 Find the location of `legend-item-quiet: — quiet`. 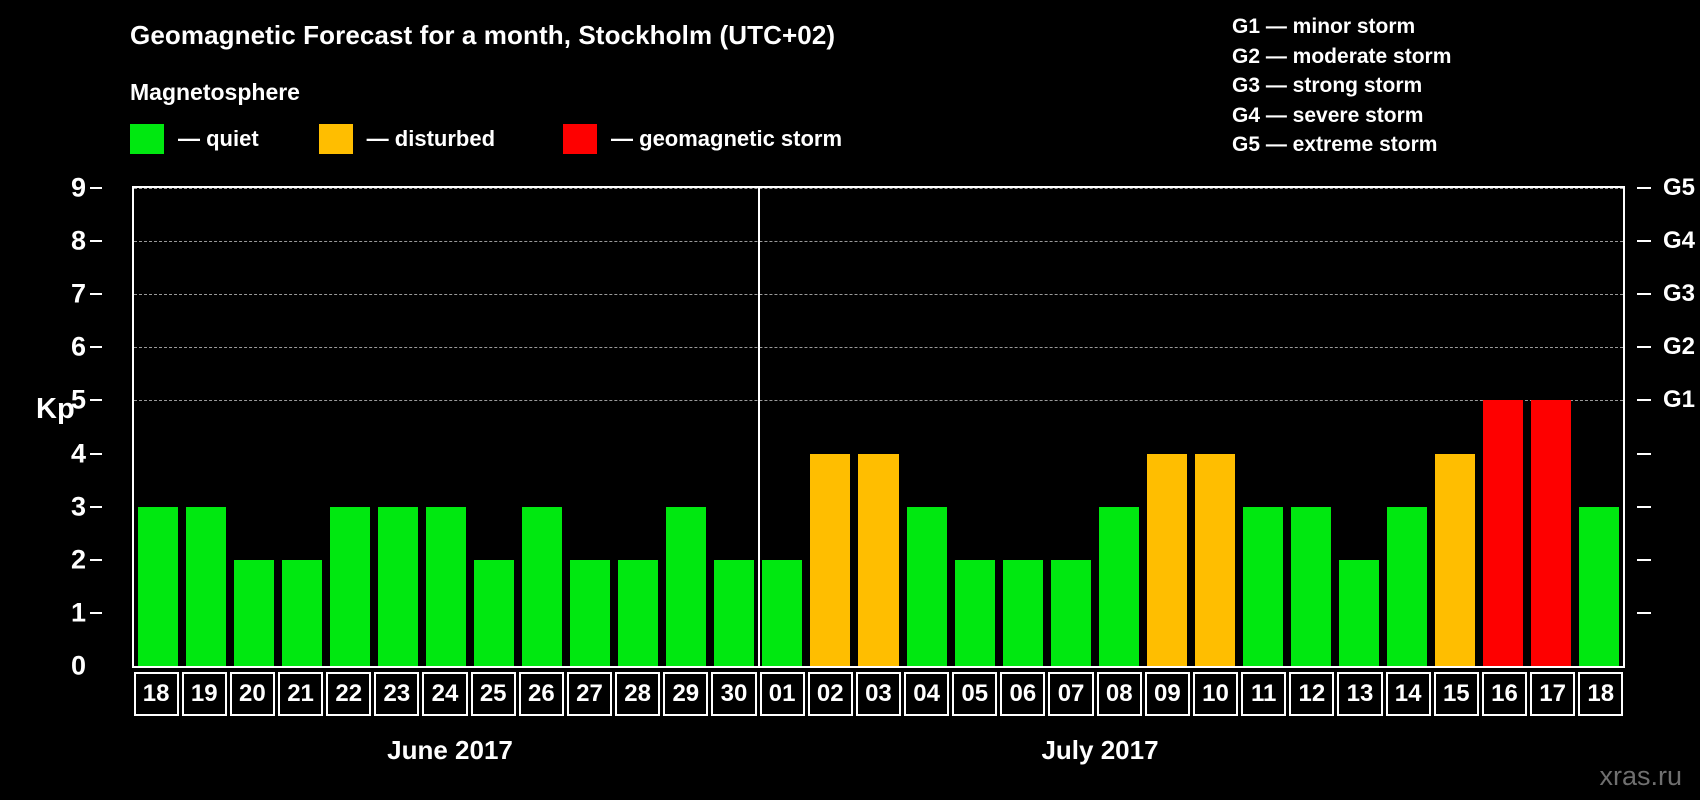

legend-item-quiet: — quiet is located at coordinates (194, 139).